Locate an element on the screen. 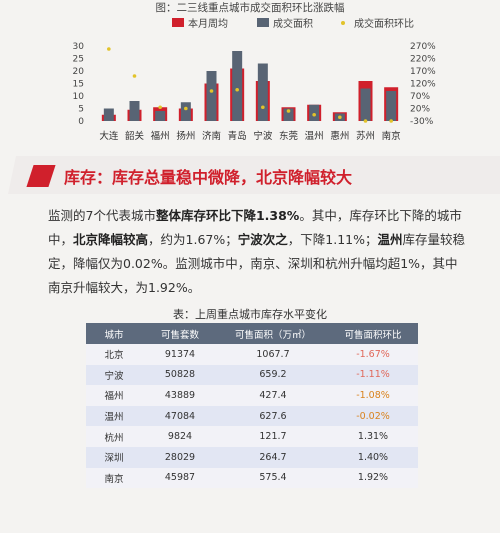 This screenshot has height=533, width=500. text-run: 。其中，库存环比下降的城市中， is located at coordinates (255, 227).